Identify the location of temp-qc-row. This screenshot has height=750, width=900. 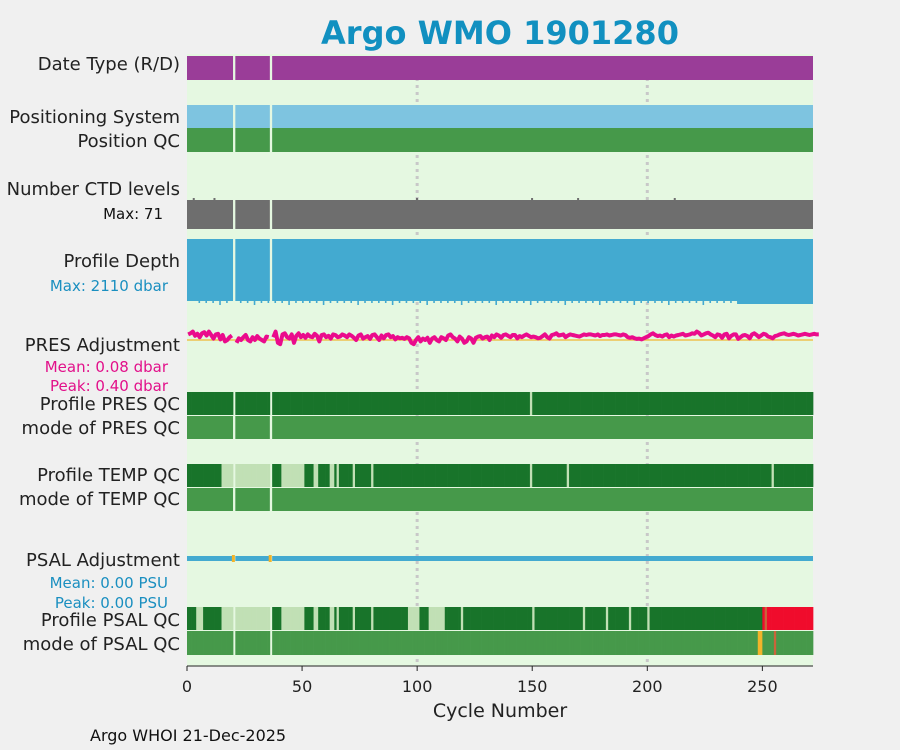
(500, 487).